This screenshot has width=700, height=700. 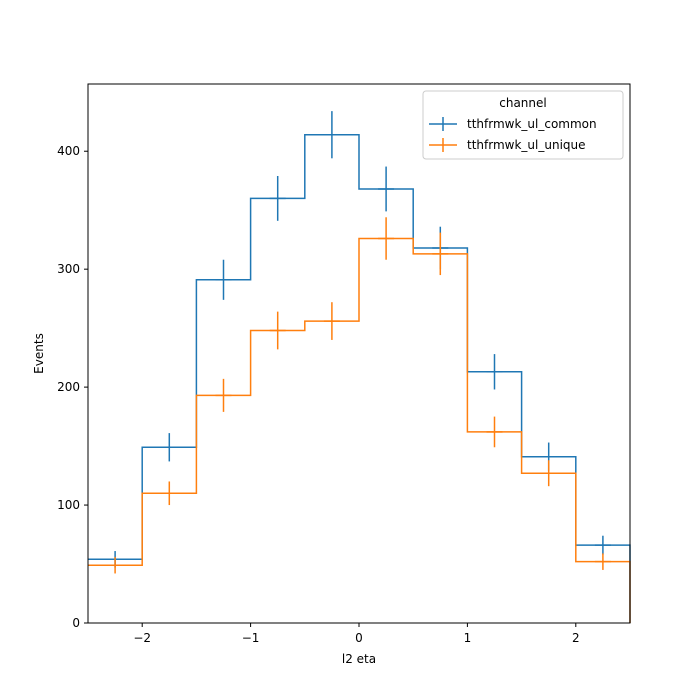 What do you see at coordinates (251, 638) in the screenshot?
I see `x-tick-label: −1` at bounding box center [251, 638].